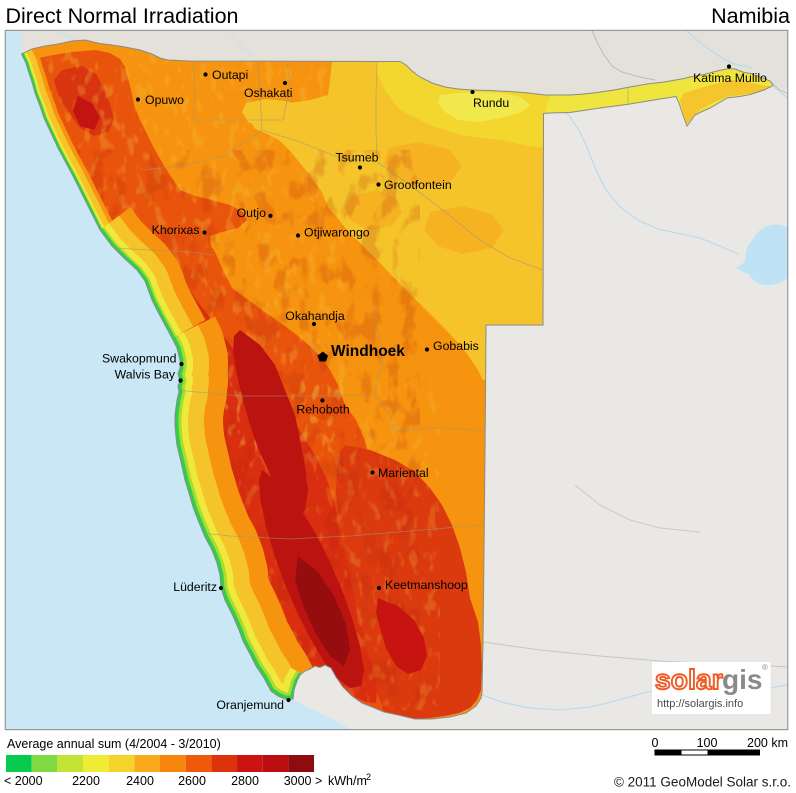  What do you see at coordinates (750, 16) in the screenshot?
I see `svg-text: Namibia` at bounding box center [750, 16].